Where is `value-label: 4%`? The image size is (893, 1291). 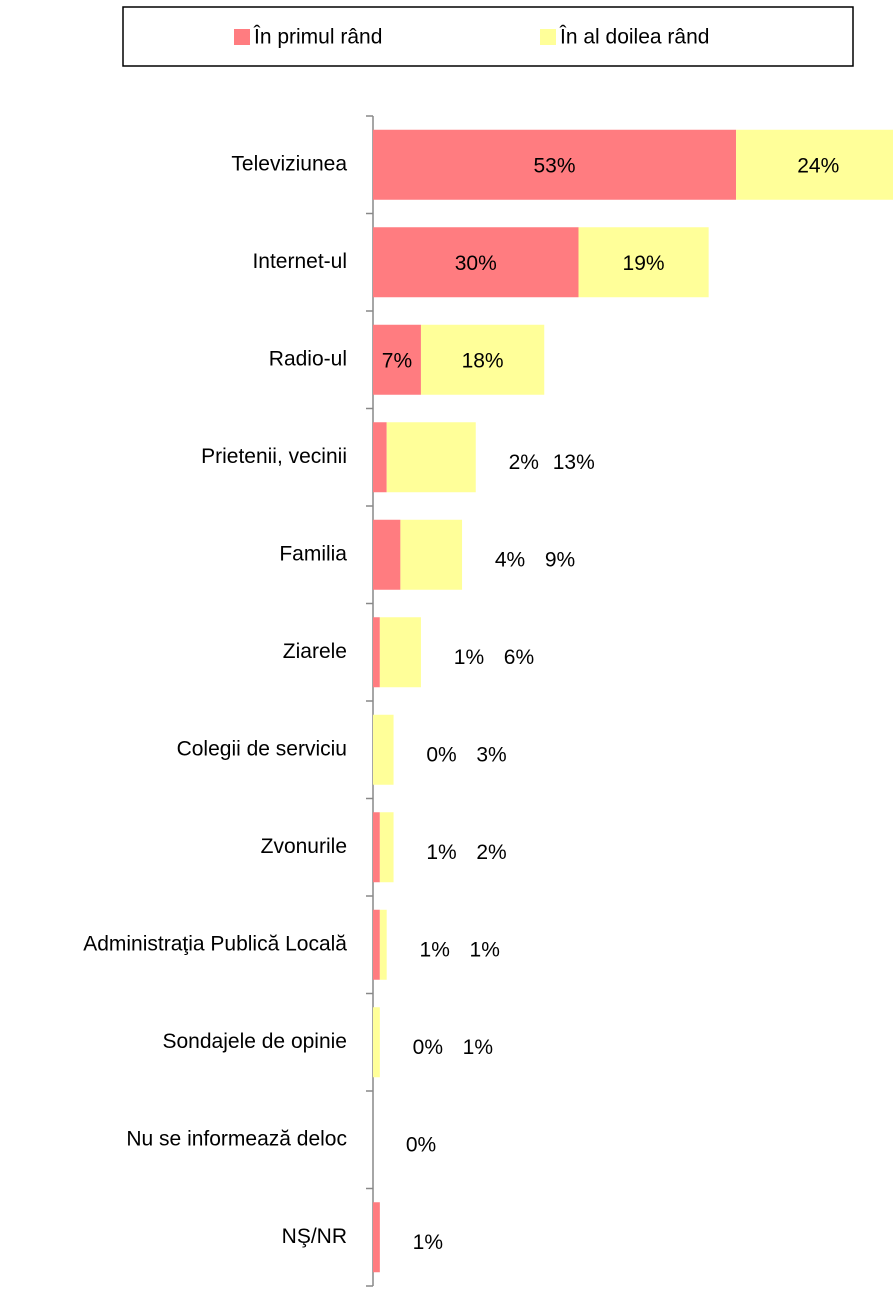
value-label: 4% is located at coordinates (510, 559).